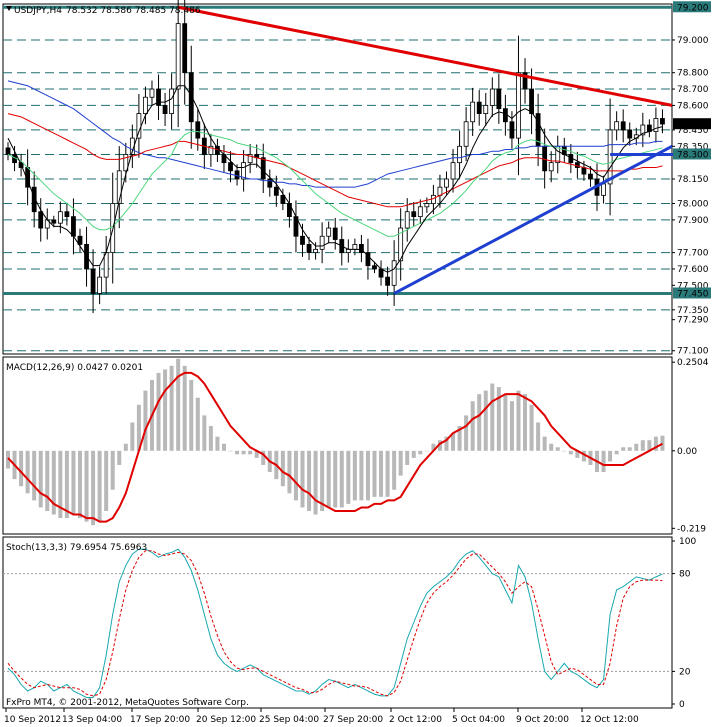 Image resolution: width=712 pixels, height=727 pixels. What do you see at coordinates (693, 311) in the screenshot?
I see `price-tick-label: 77.350` at bounding box center [693, 311].